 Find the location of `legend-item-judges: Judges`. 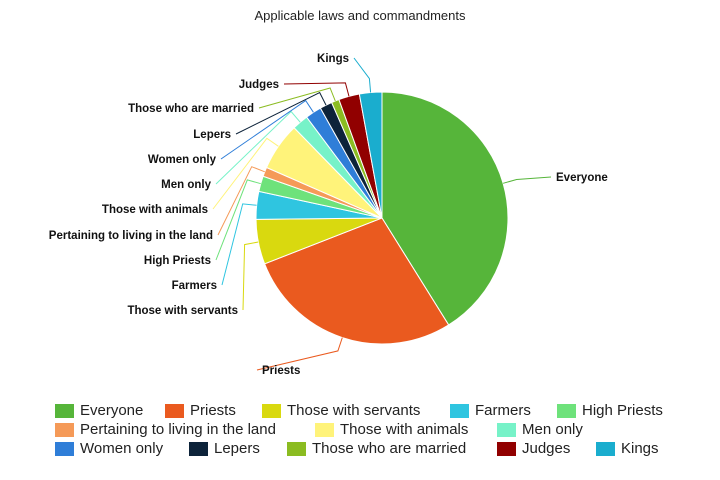

legend-item-judges: Judges is located at coordinates (533, 448).